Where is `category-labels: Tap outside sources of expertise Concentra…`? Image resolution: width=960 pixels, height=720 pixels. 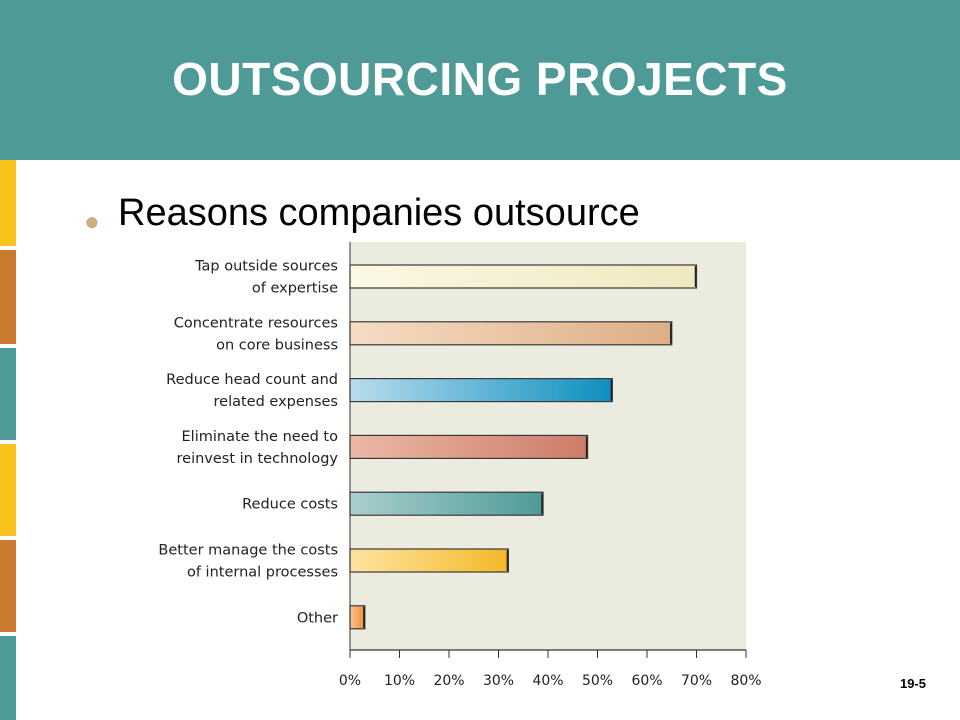
category-labels: Tap outside sources of expertise Concentra… is located at coordinates (248, 443).